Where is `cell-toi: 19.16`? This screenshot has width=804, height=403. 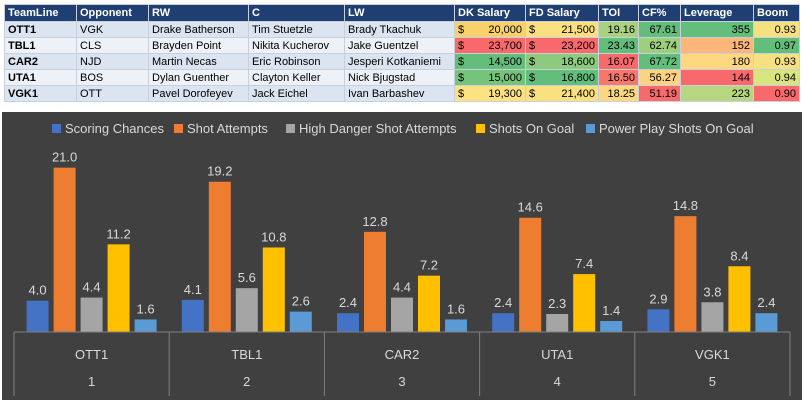 cell-toi: 19.16 is located at coordinates (618, 29).